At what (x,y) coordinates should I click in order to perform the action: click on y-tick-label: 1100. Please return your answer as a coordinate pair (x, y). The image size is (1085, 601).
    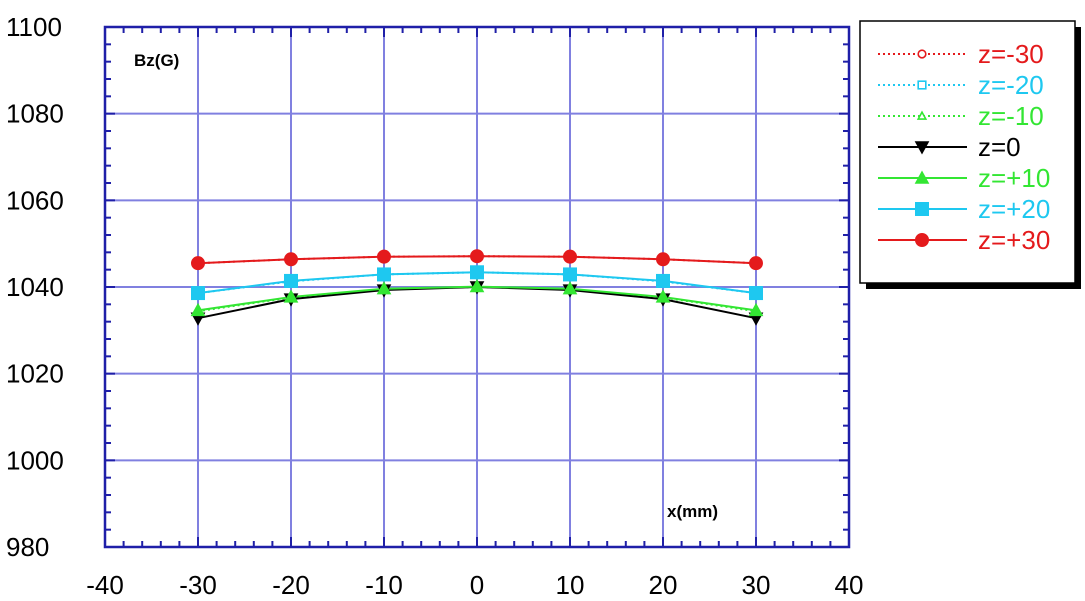
    Looking at the image, I should click on (34, 27).